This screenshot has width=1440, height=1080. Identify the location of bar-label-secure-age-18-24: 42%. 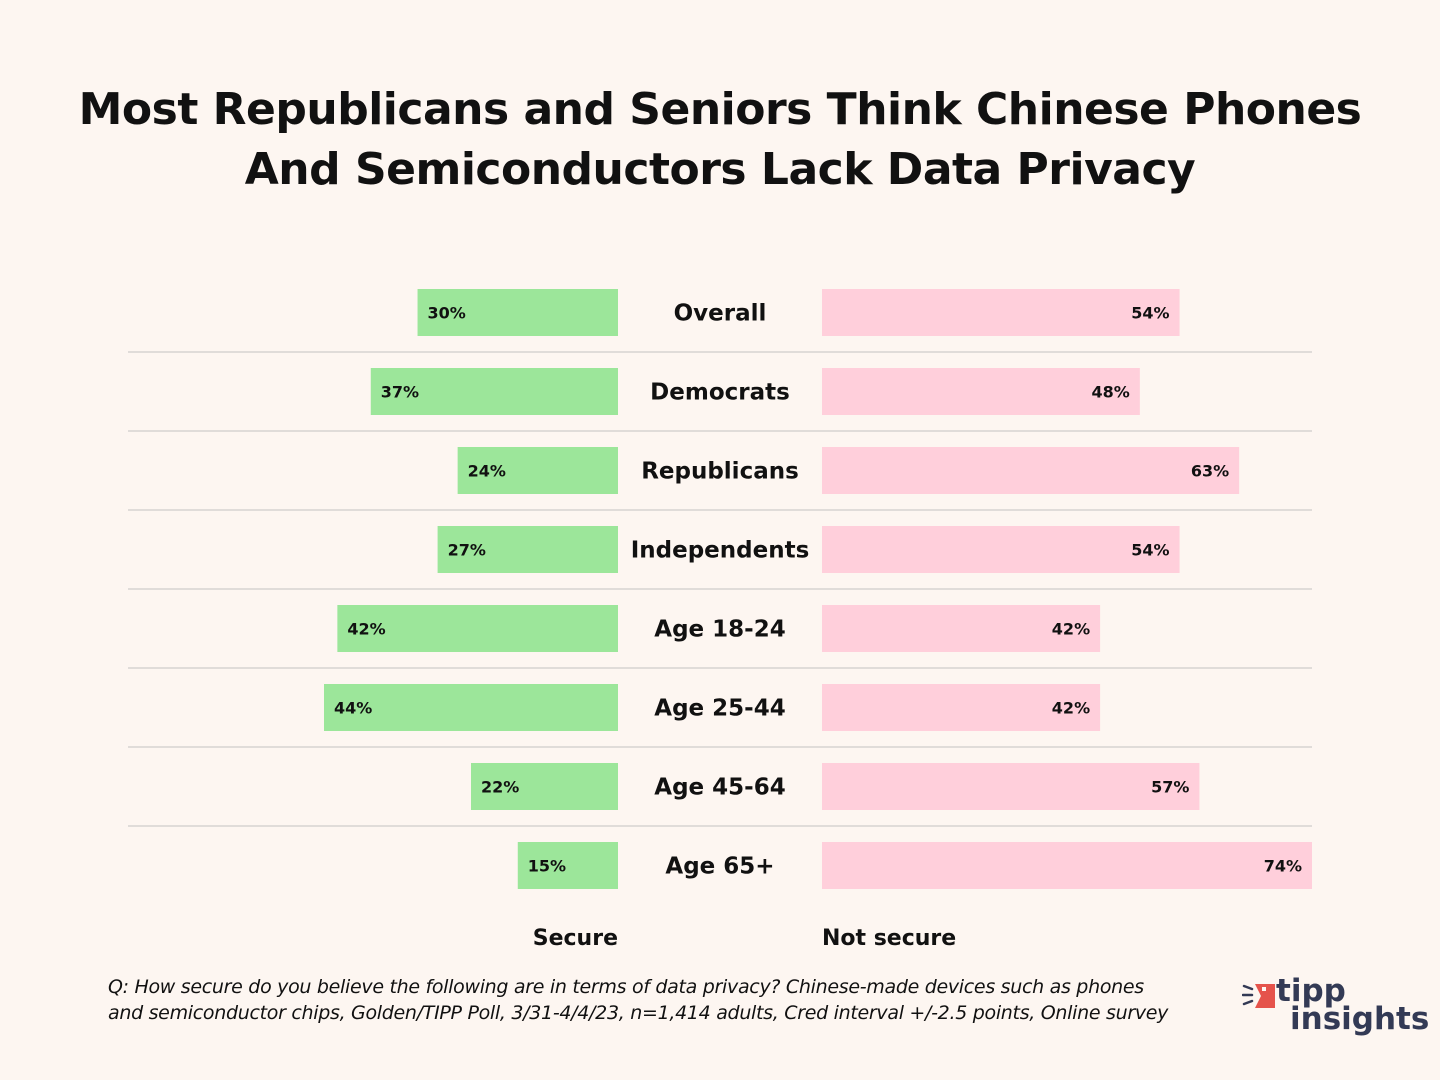
(366, 629).